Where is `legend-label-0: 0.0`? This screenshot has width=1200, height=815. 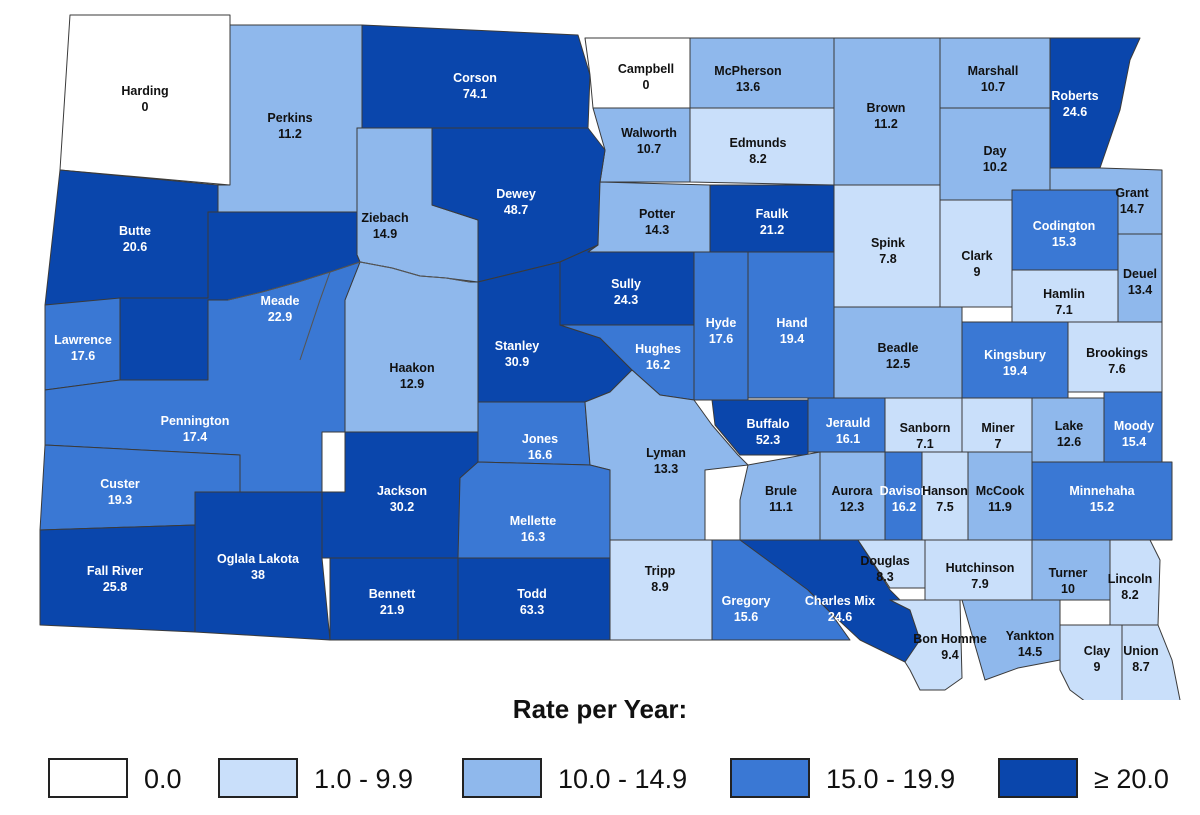 legend-label-0: 0.0 is located at coordinates (163, 779).